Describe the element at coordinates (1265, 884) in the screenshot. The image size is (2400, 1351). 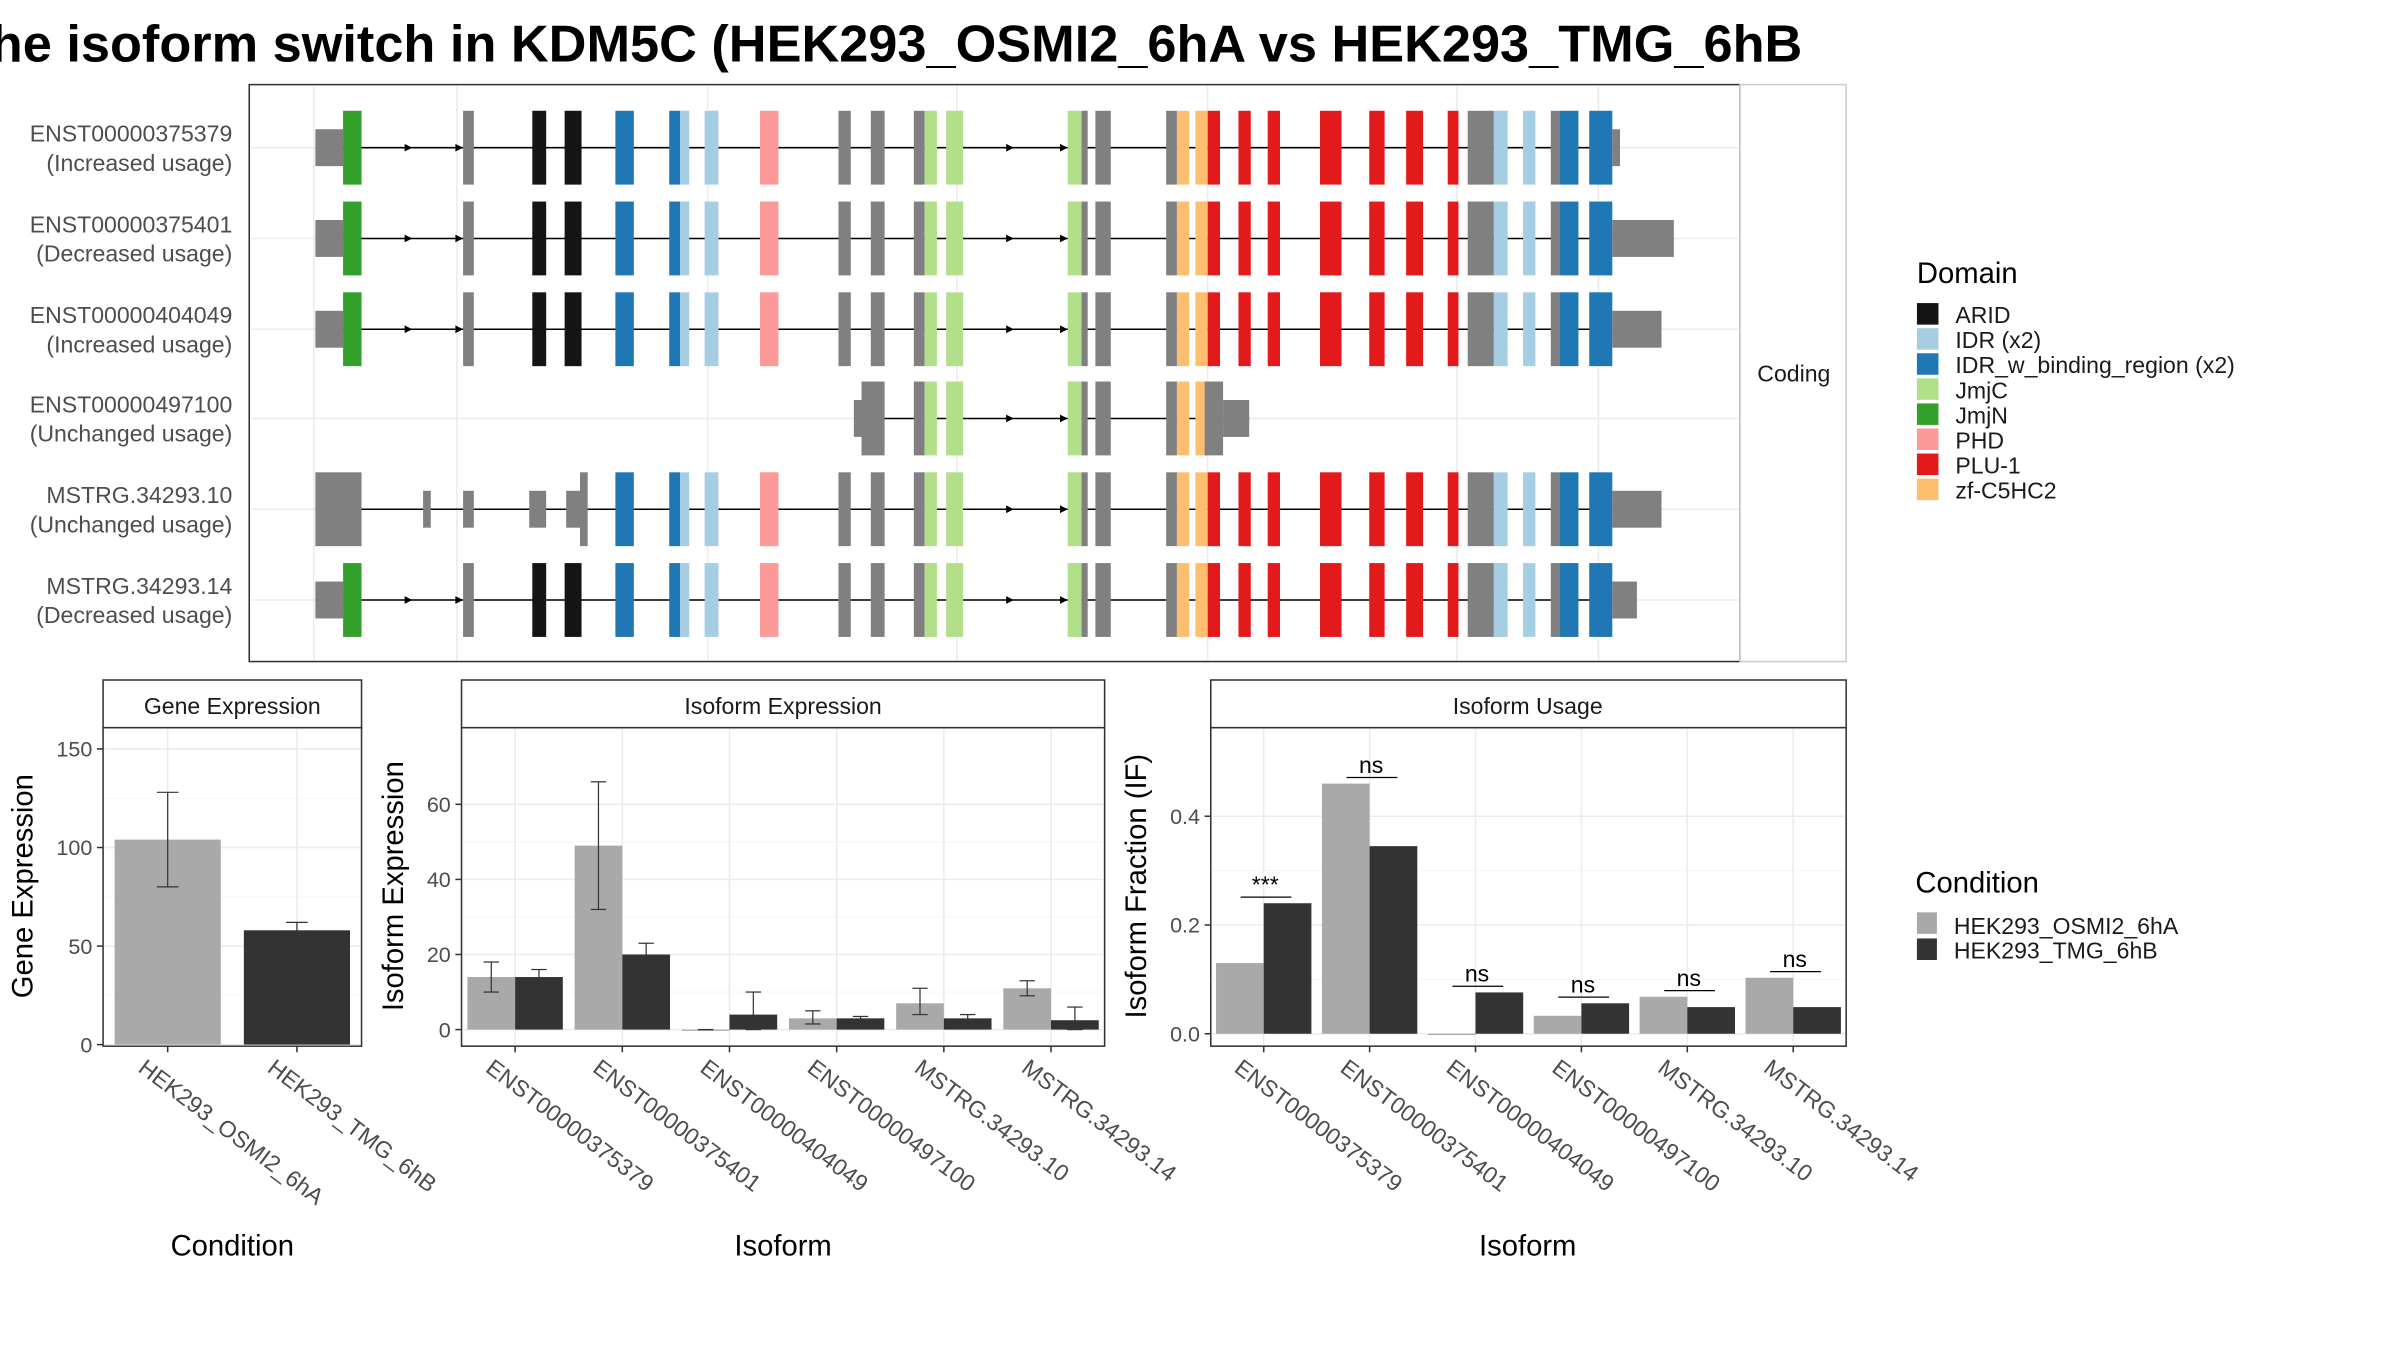
I see `significance-label: ***` at that location.